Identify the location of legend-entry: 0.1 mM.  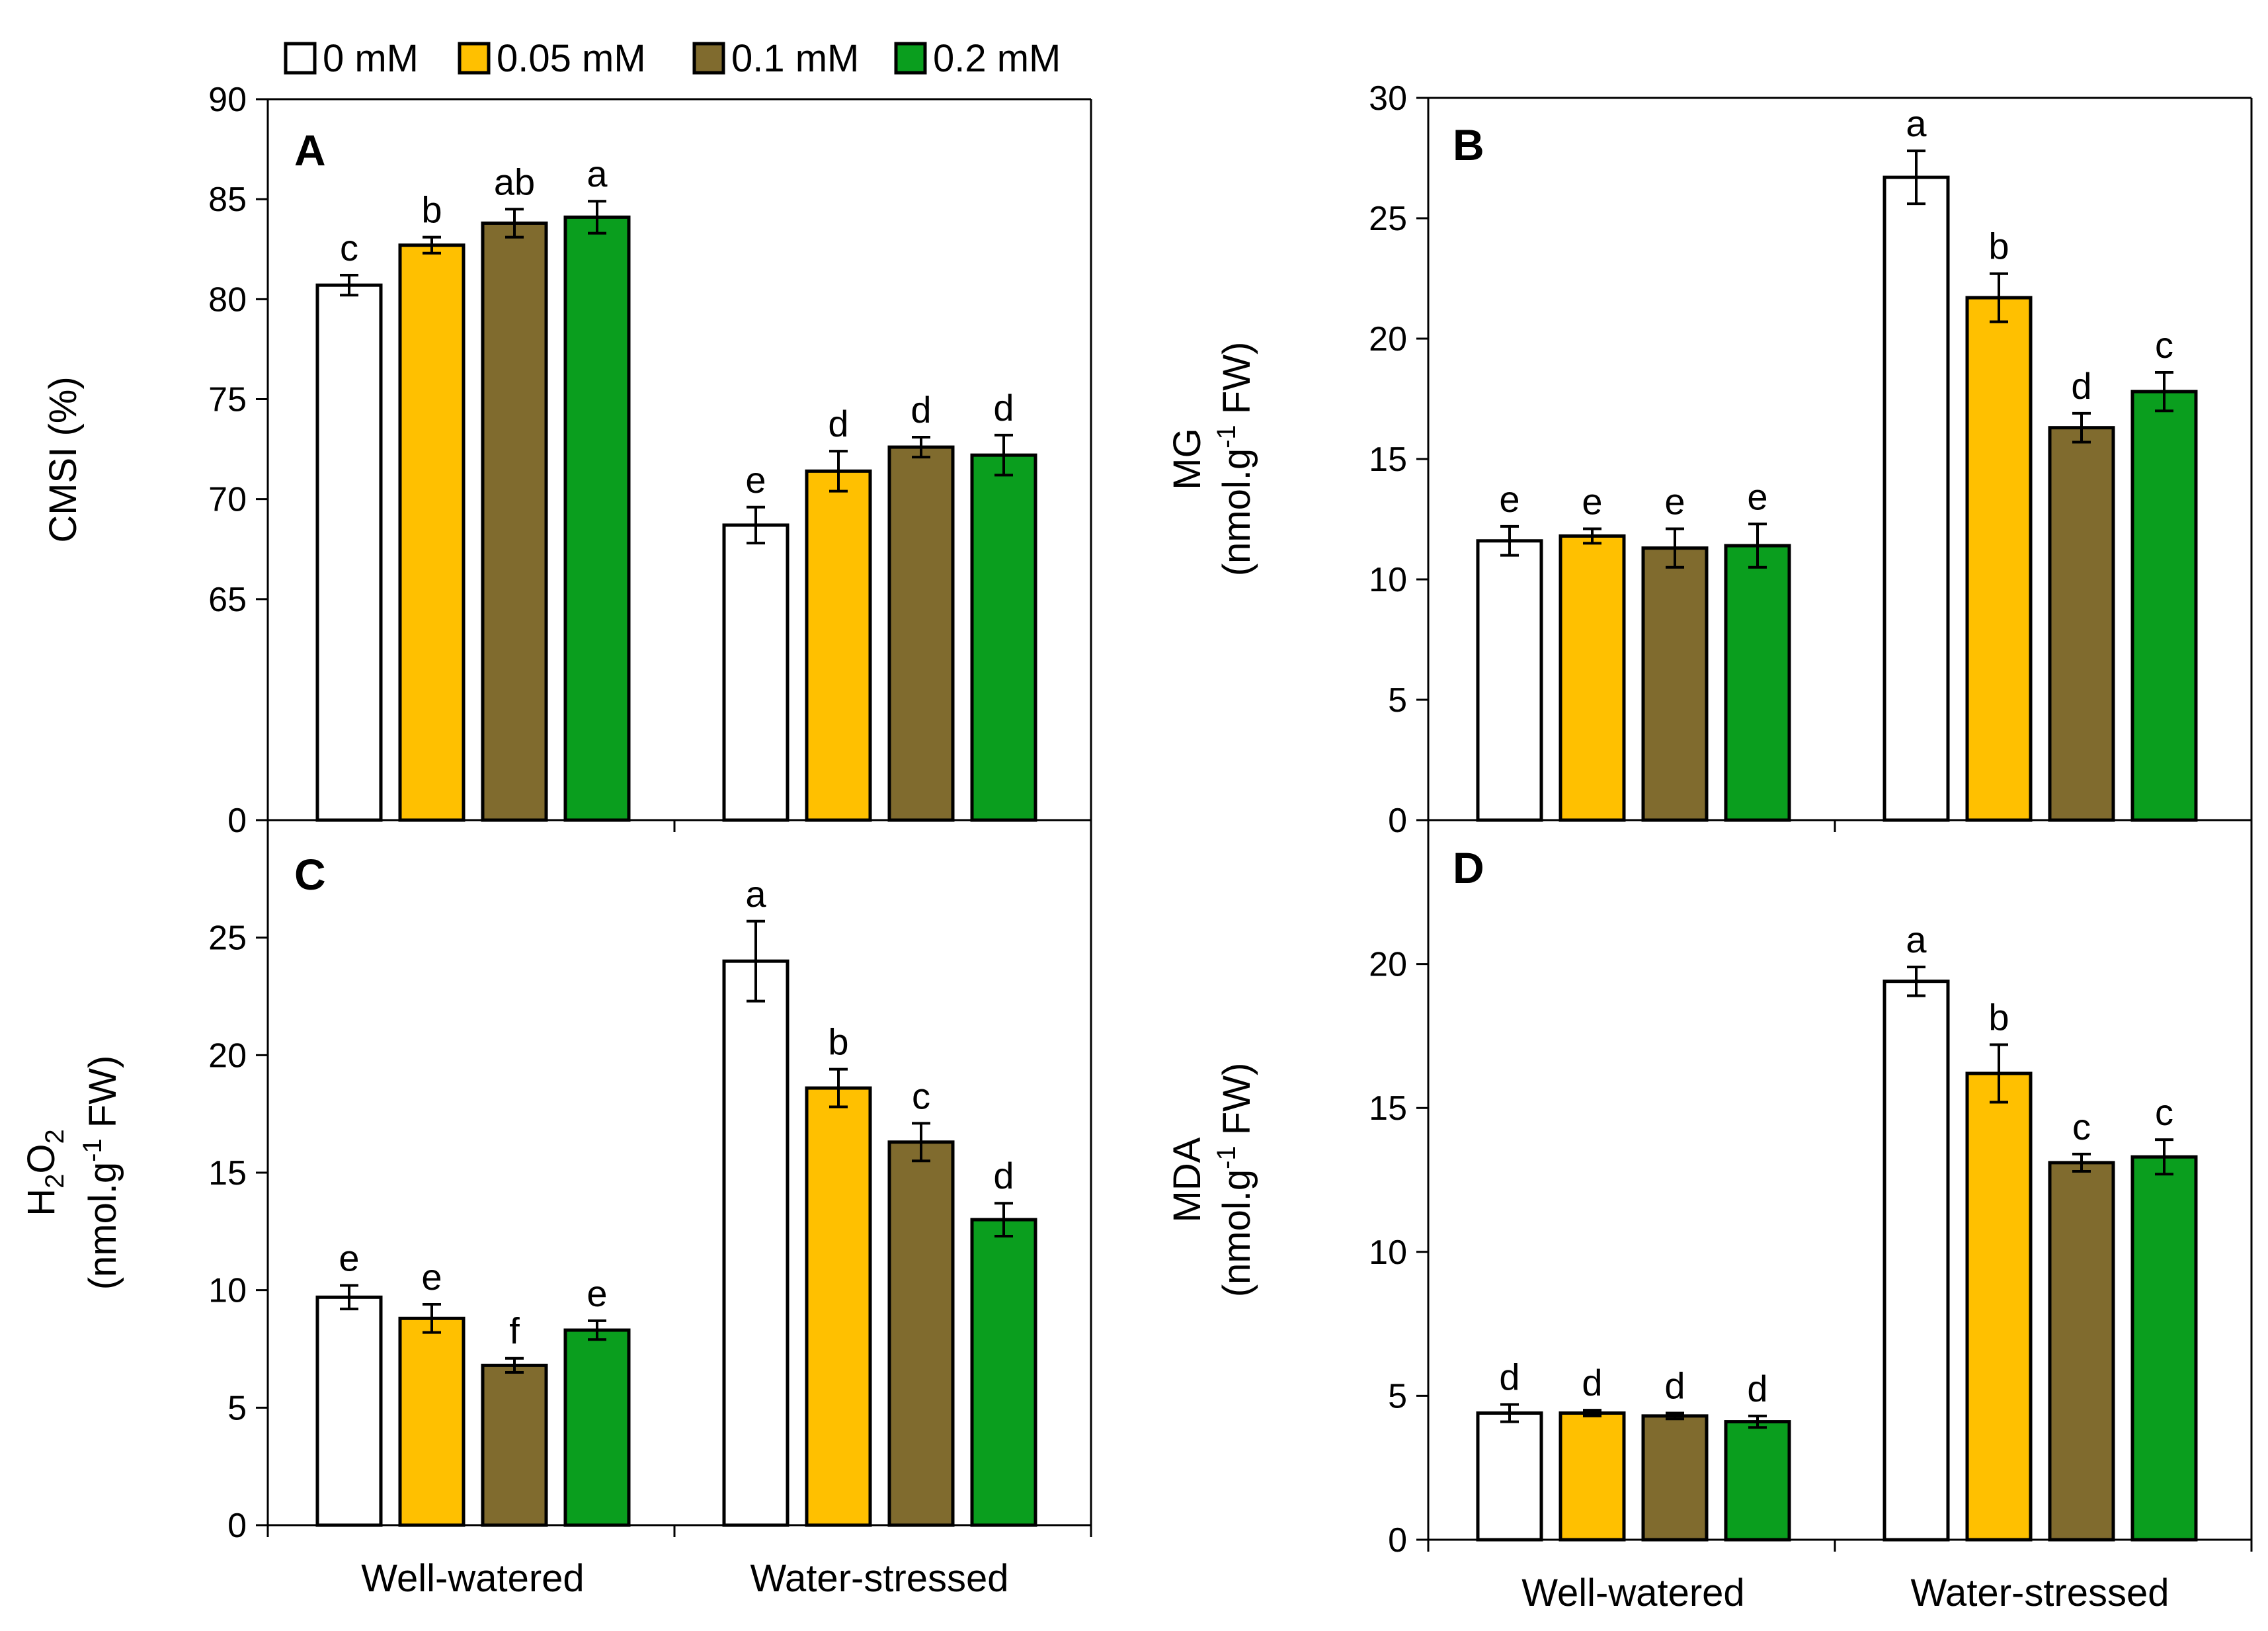
(776, 58).